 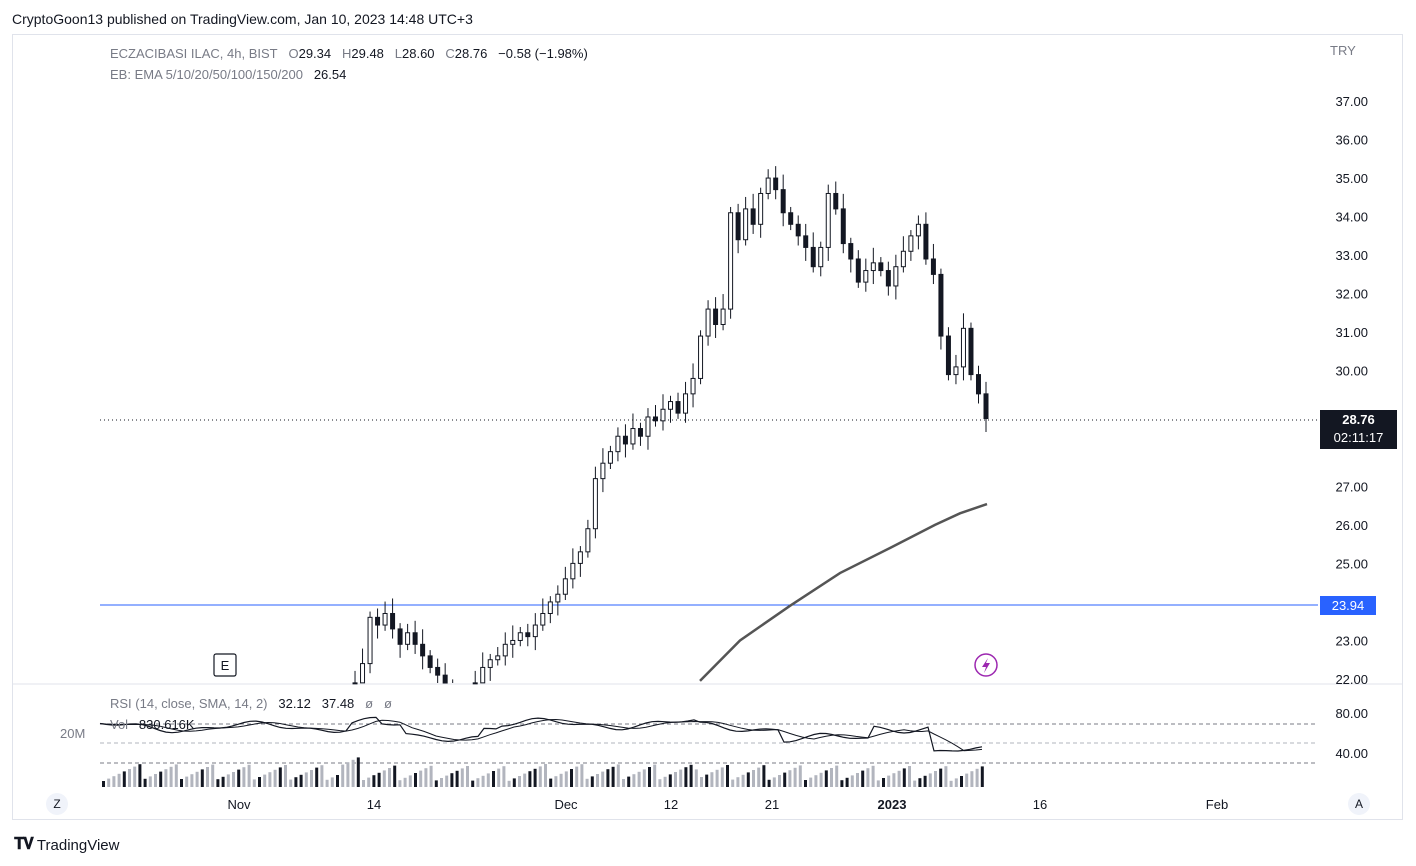 What do you see at coordinates (166, 724) in the screenshot?
I see `volume-value: 830.616K` at bounding box center [166, 724].